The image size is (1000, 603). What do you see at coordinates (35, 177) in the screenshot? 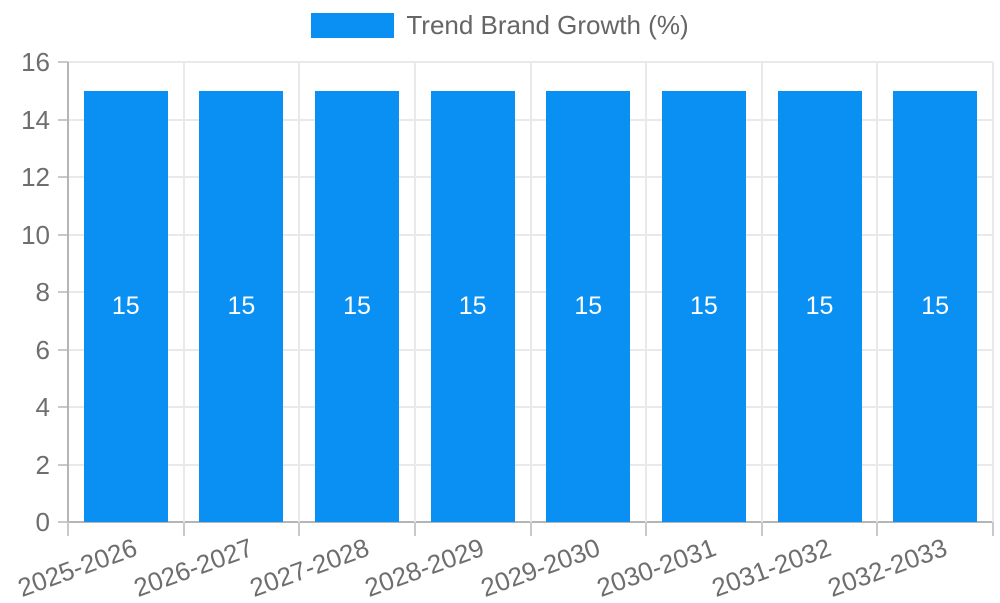
I see `y-axis-tick-label: 12` at bounding box center [35, 177].